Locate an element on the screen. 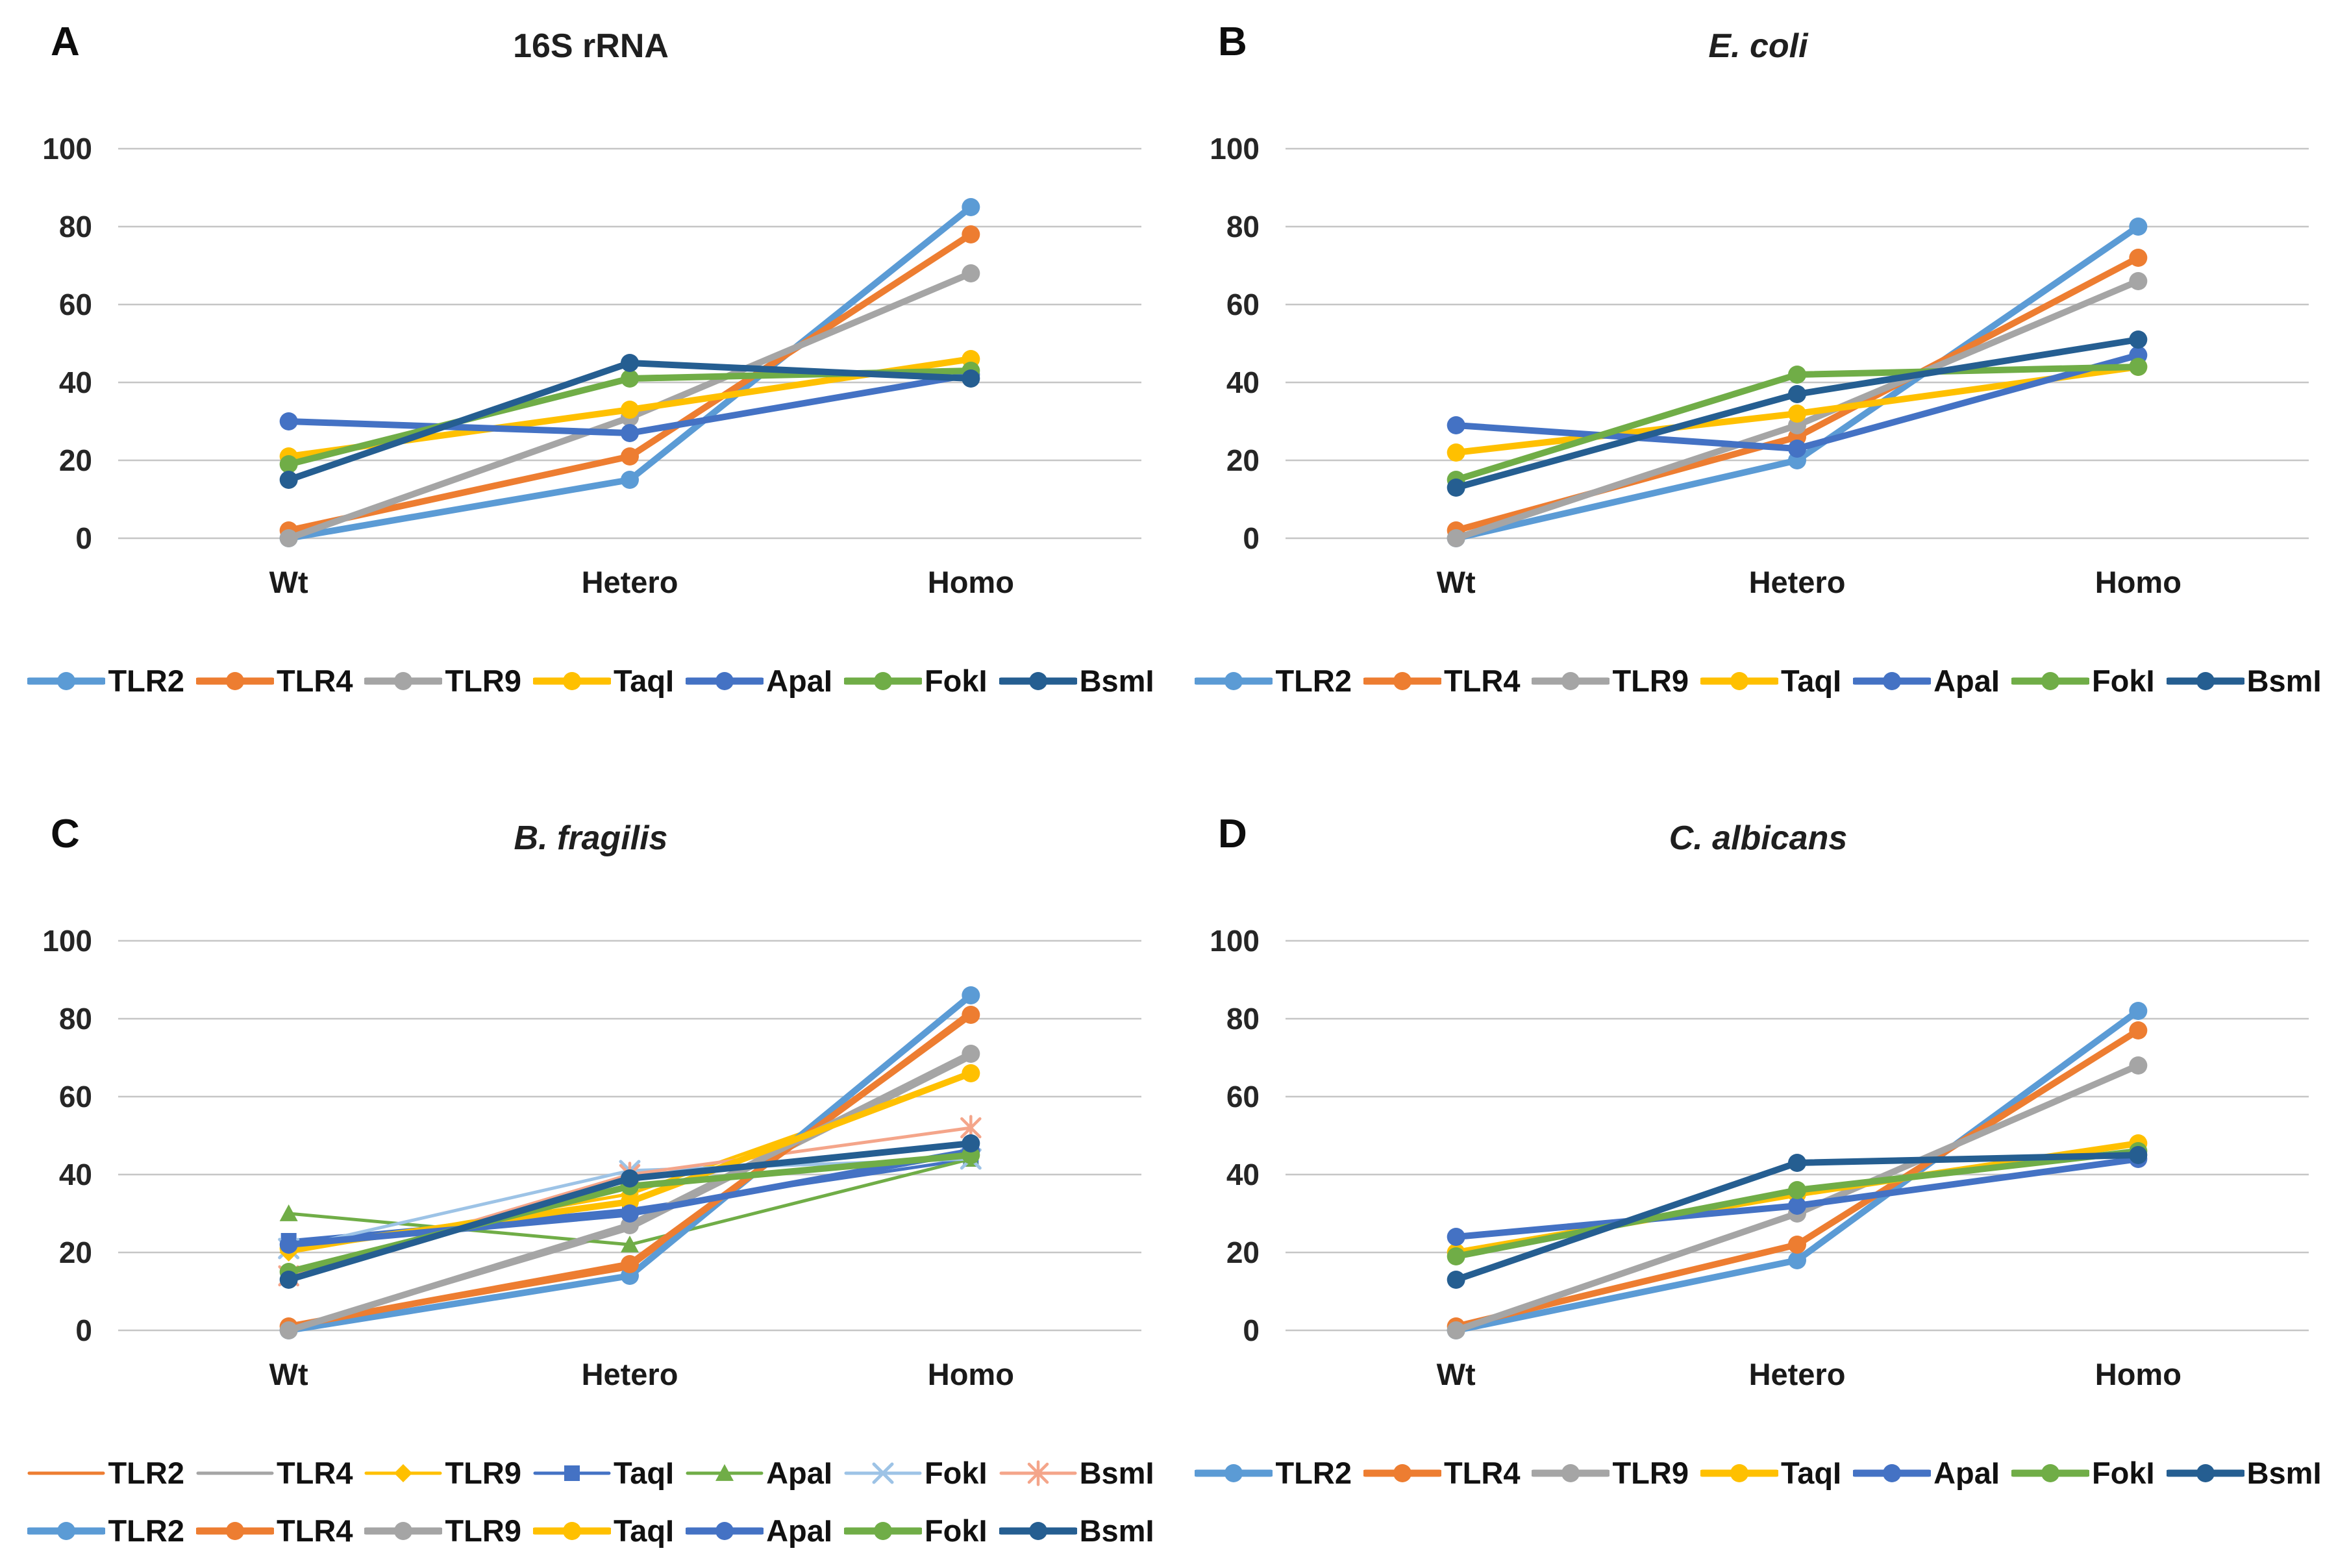 The height and width of the screenshot is (1568, 2349). panel-c-letter: C is located at coordinates (65, 834).